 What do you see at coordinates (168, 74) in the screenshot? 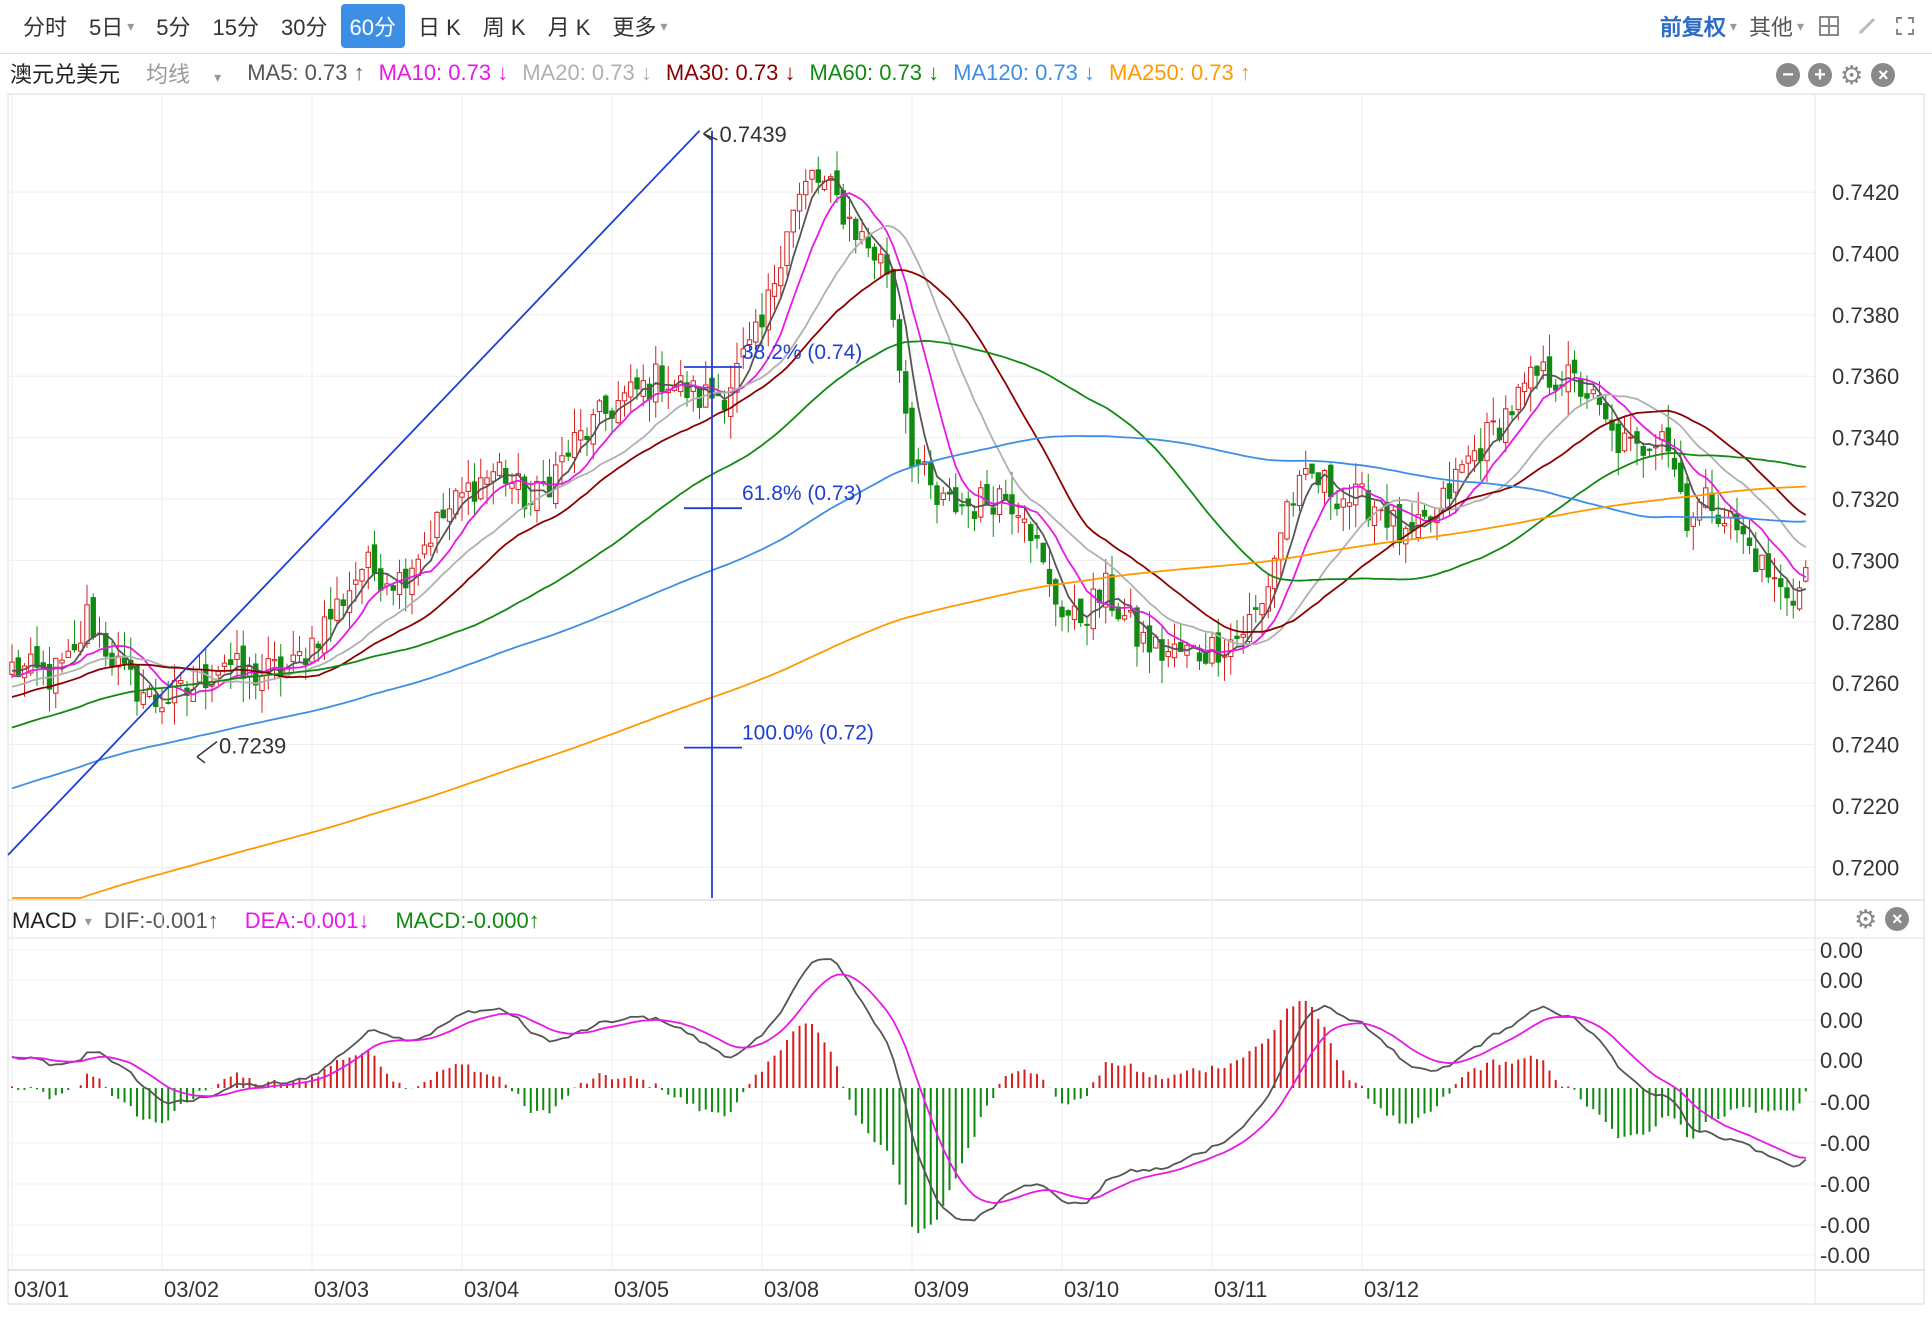
I see `ma-type-label: 均线` at bounding box center [168, 74].